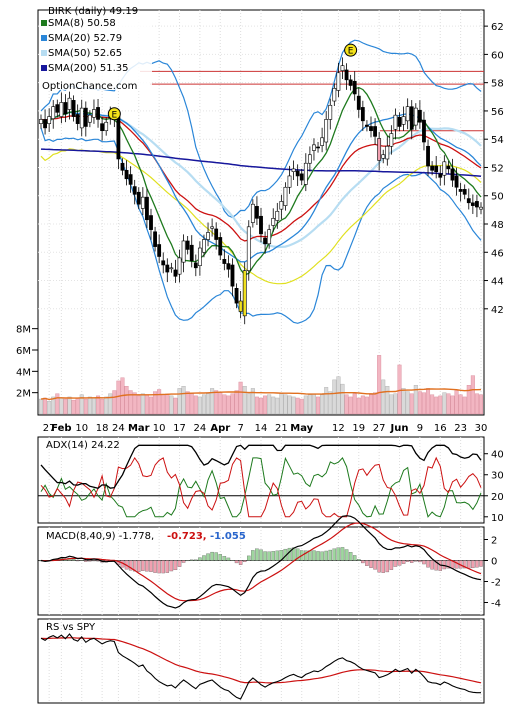 Image resolution: width=526 pixels, height=710 pixels. I want to click on price-tick-label: 48, so click(497, 225).